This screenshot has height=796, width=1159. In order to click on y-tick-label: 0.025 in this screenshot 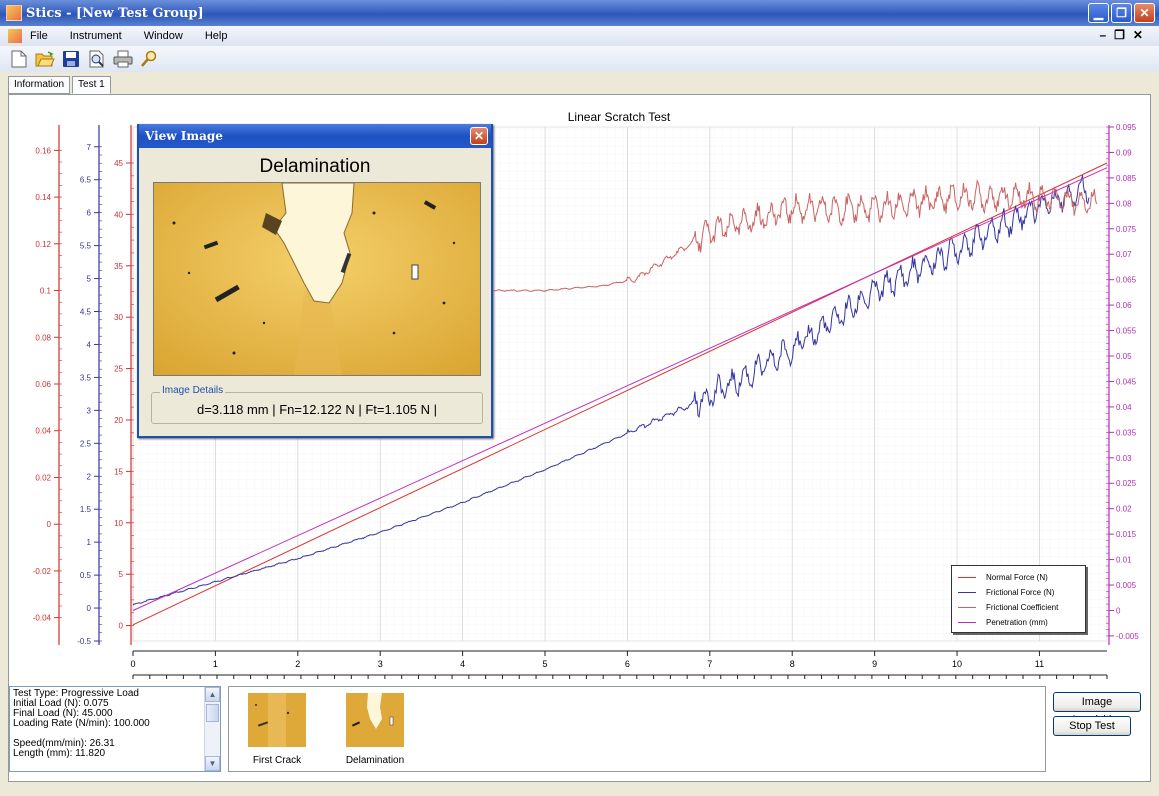, I will do `click(1126, 483)`.